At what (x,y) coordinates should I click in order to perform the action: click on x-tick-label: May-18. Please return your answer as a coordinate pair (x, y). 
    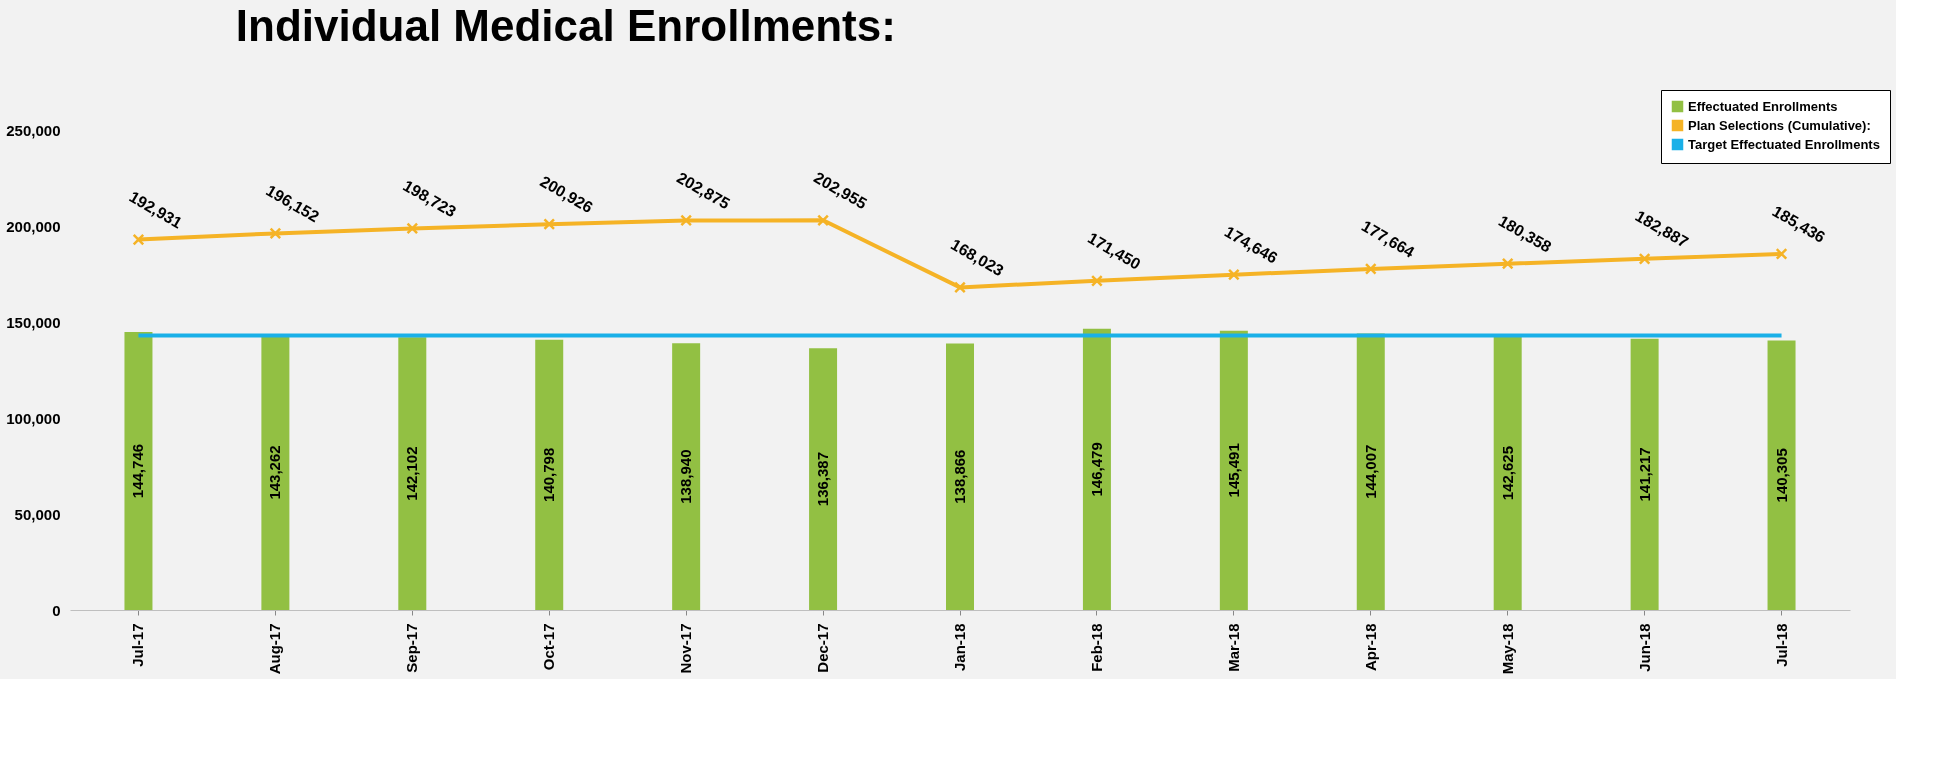
    Looking at the image, I should click on (1507, 649).